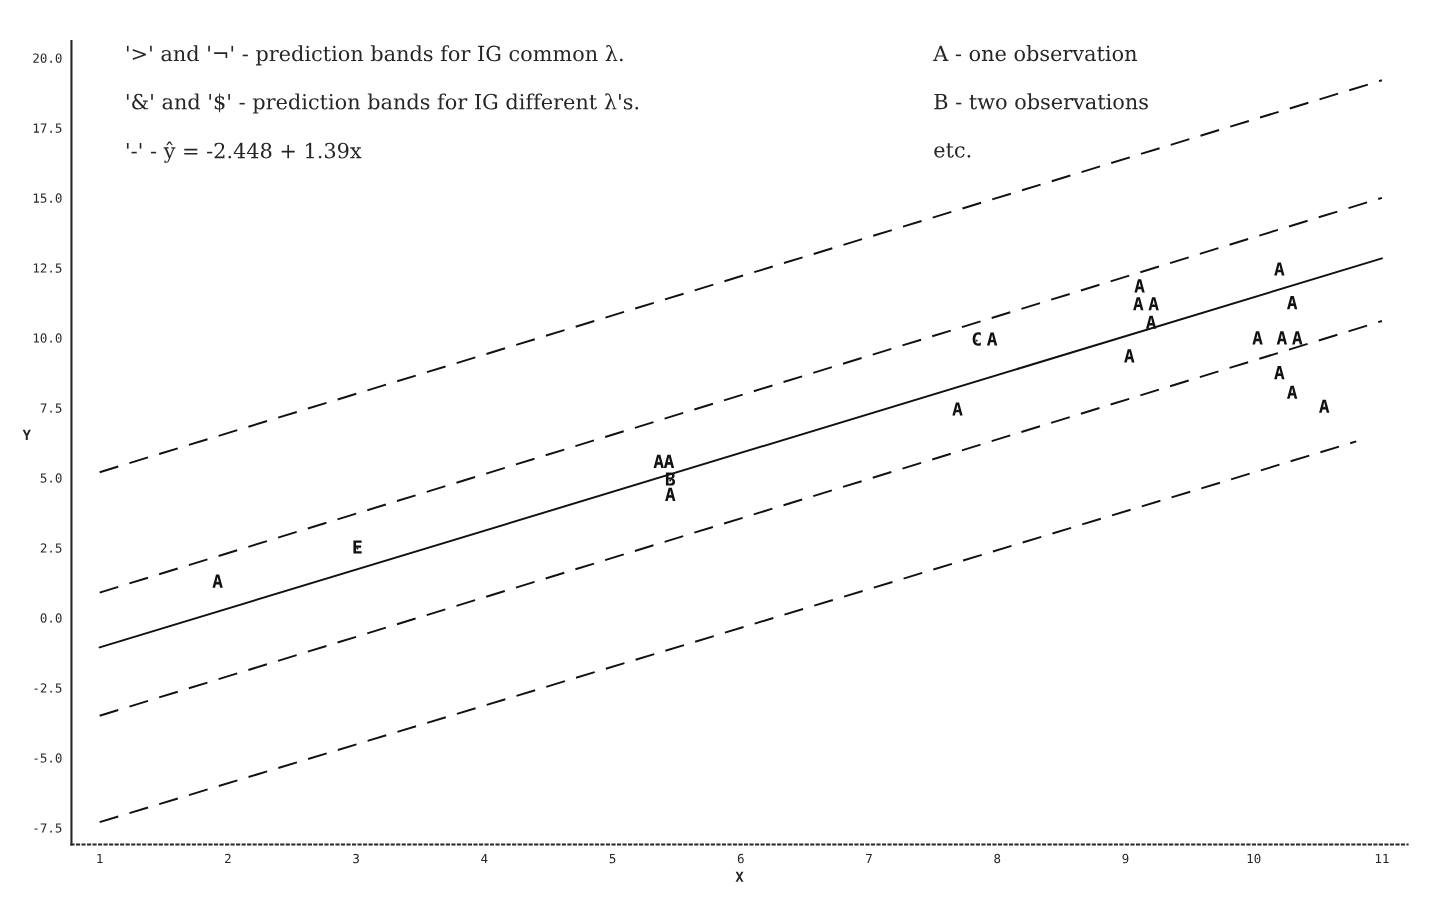  Describe the element at coordinates (228, 858) in the screenshot. I see `x-tick-label: 2` at that location.